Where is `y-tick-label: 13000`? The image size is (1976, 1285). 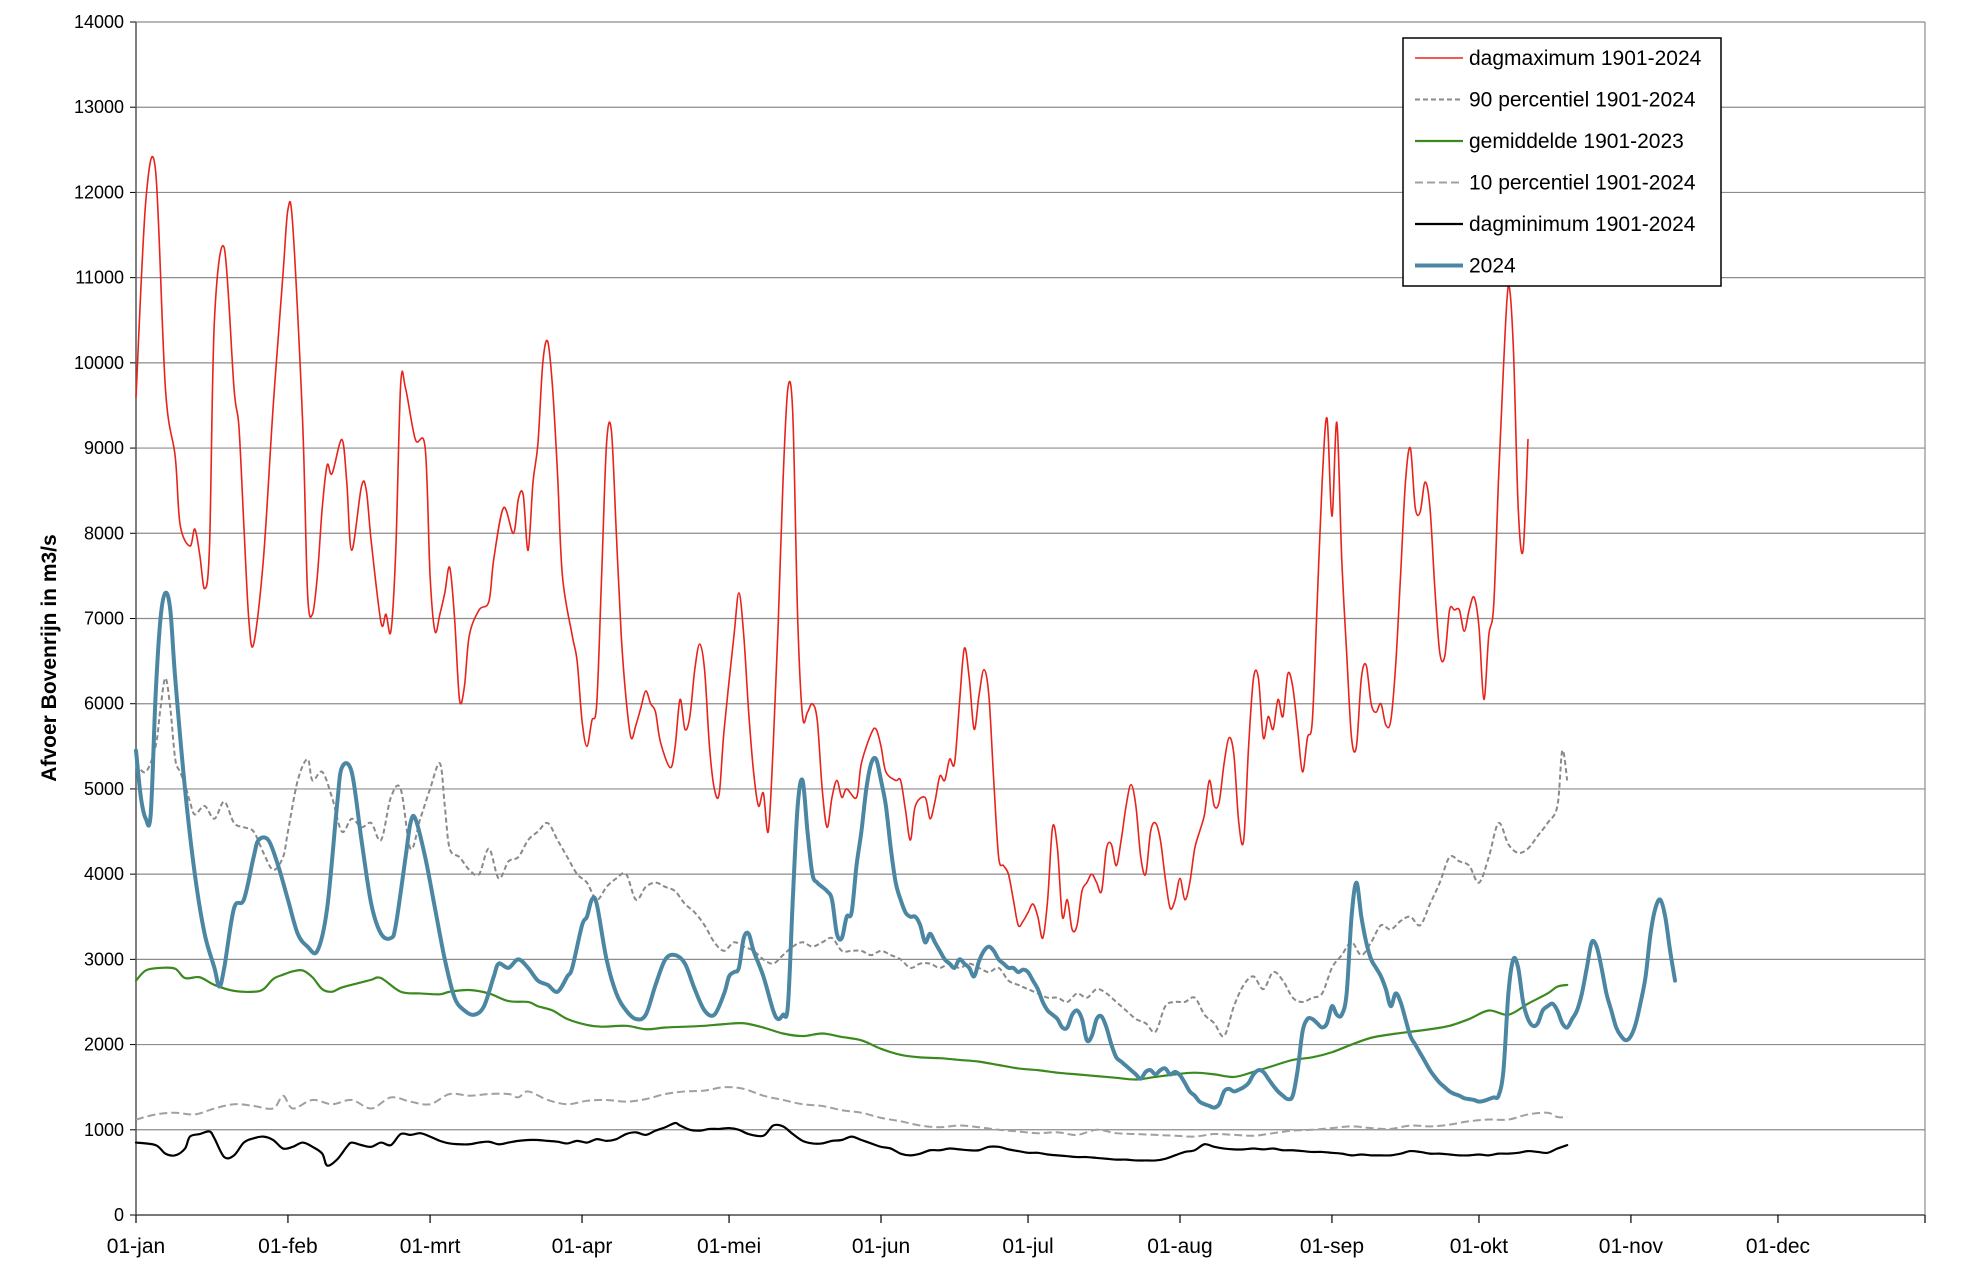 y-tick-label: 13000 is located at coordinates (99, 107).